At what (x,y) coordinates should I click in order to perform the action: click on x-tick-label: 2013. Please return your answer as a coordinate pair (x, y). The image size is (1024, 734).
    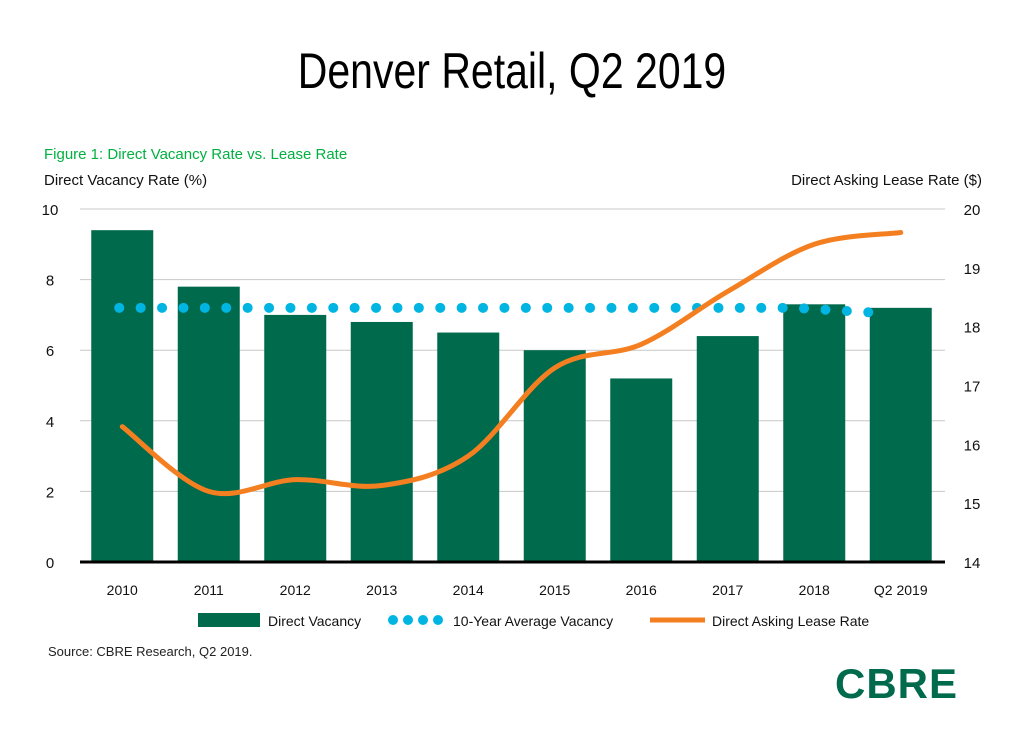
    Looking at the image, I should click on (381, 590).